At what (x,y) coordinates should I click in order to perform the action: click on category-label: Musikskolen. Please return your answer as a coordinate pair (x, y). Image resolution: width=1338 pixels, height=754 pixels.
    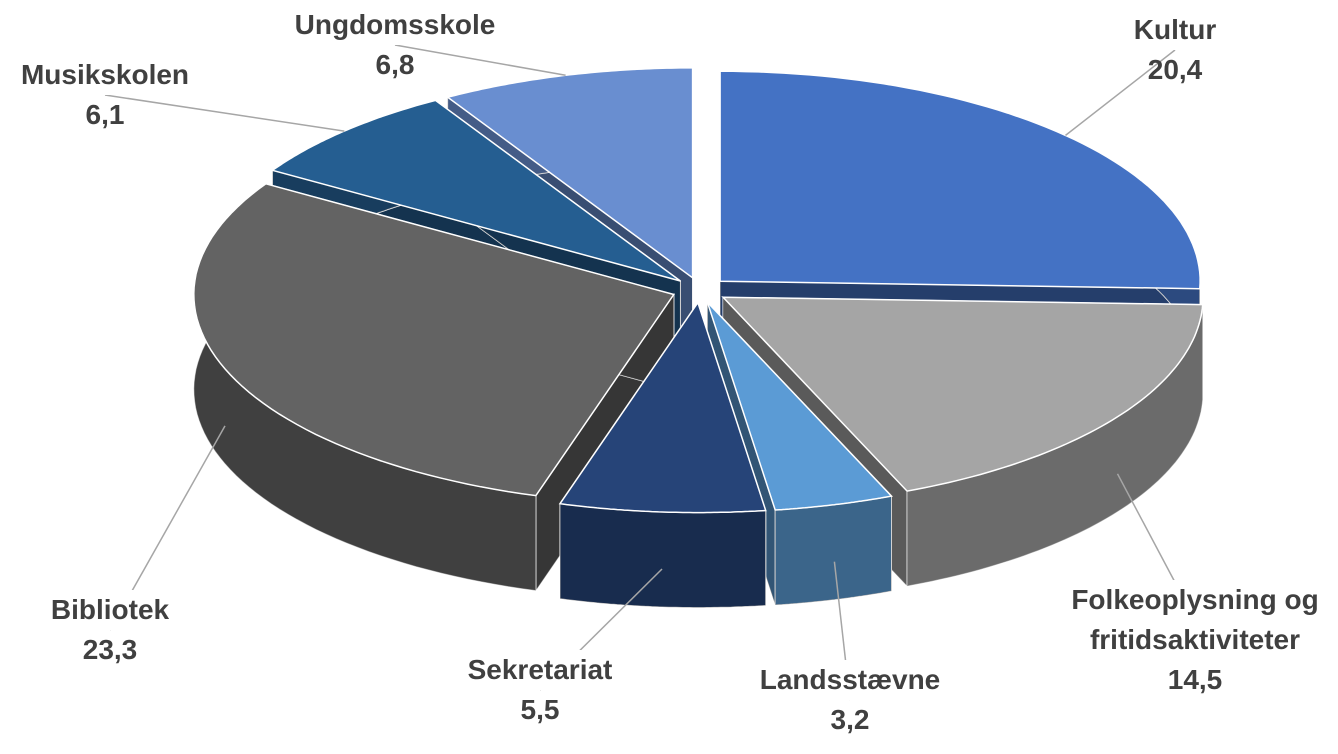
    Looking at the image, I should click on (117, 75).